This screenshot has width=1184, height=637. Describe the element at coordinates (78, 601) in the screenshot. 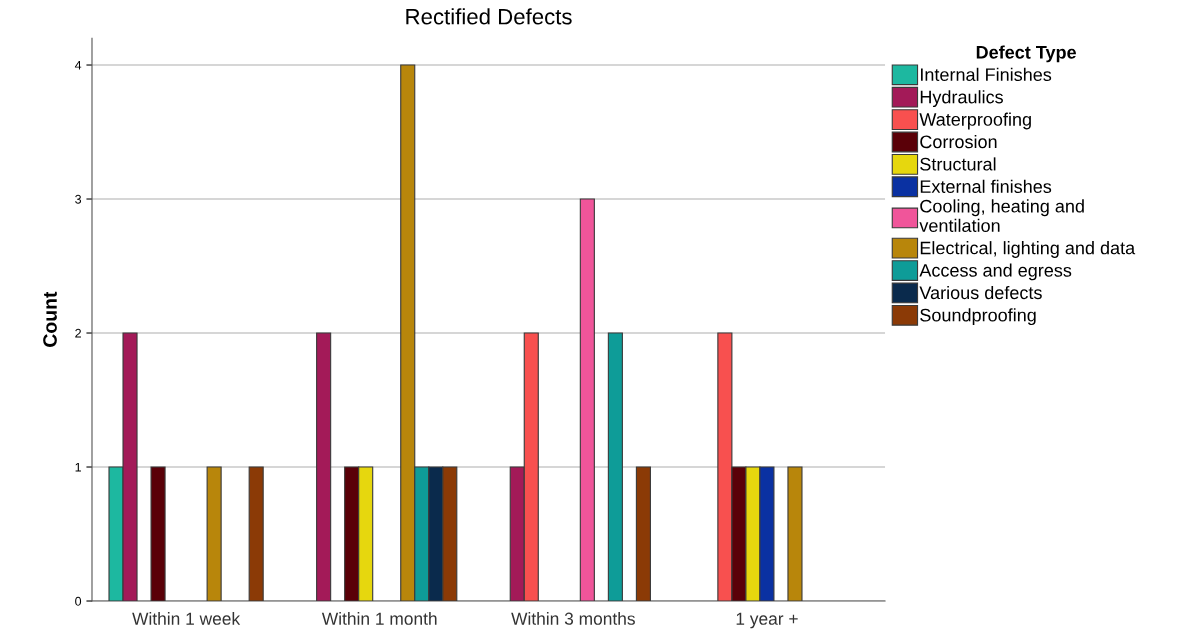

I see `y-tick-label: 0` at that location.